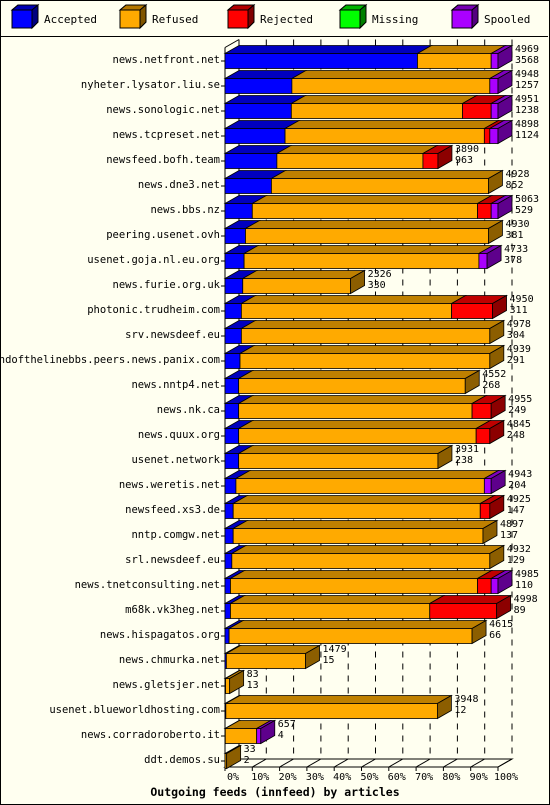 The width and height of the screenshot is (550, 805). I want to click on row-total-label: 4925, so click(519, 499).